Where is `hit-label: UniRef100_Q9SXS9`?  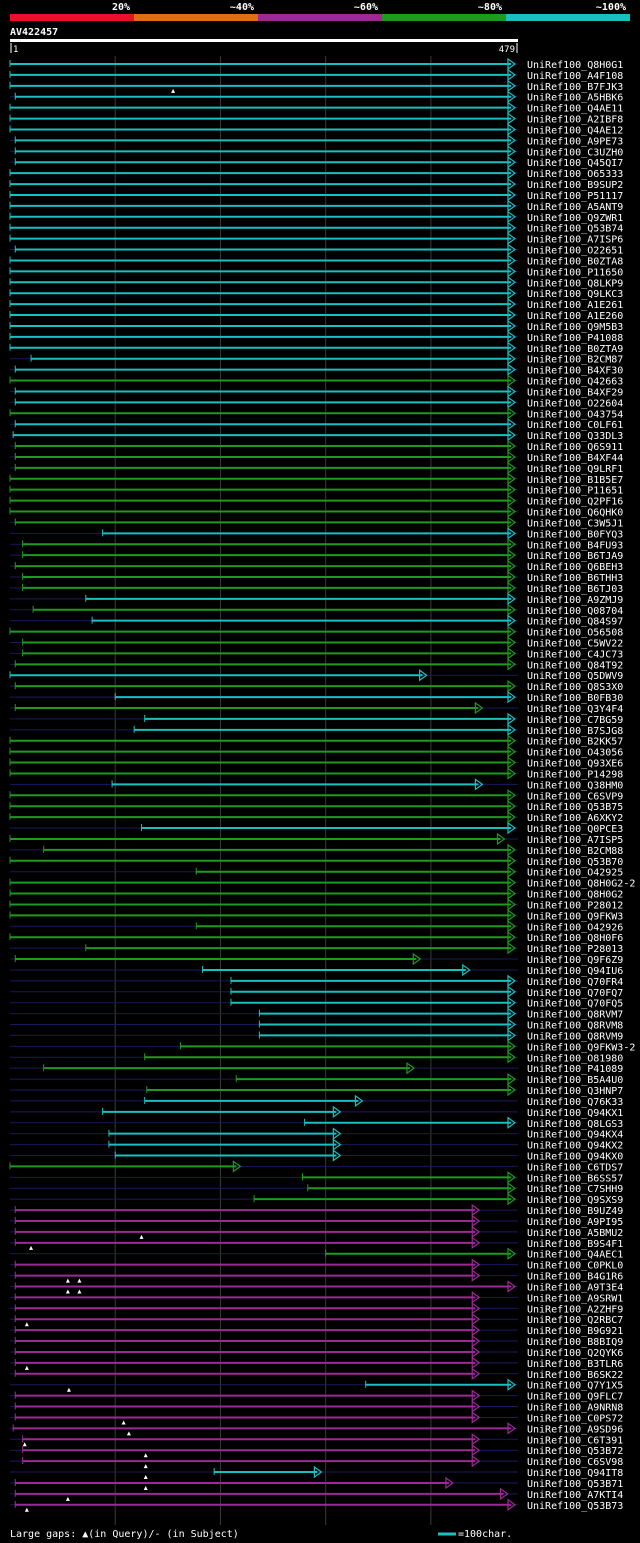
hit-label: UniRef100_Q9SXS9 is located at coordinates (575, 1200).